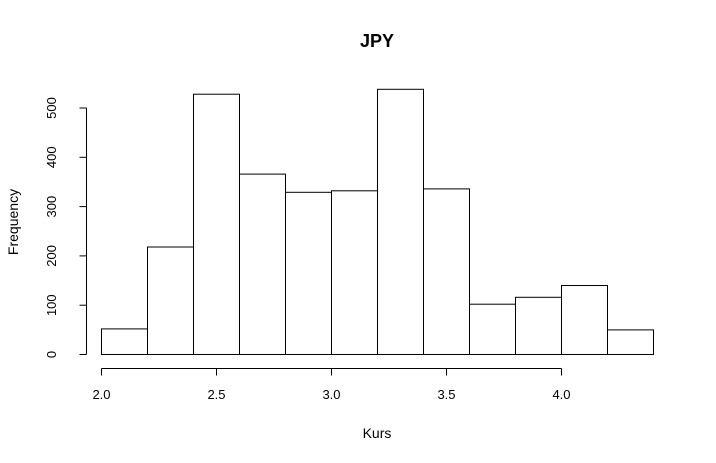 The height and width of the screenshot is (463, 716). What do you see at coordinates (51, 157) in the screenshot?
I see `y-tick-label: 400` at bounding box center [51, 157].